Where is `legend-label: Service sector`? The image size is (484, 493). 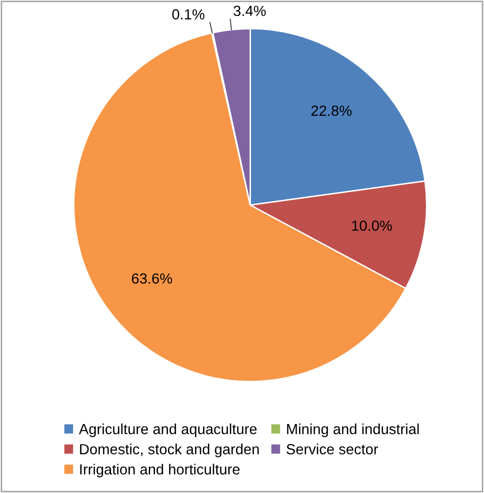 legend-label: Service sector is located at coordinates (332, 449).